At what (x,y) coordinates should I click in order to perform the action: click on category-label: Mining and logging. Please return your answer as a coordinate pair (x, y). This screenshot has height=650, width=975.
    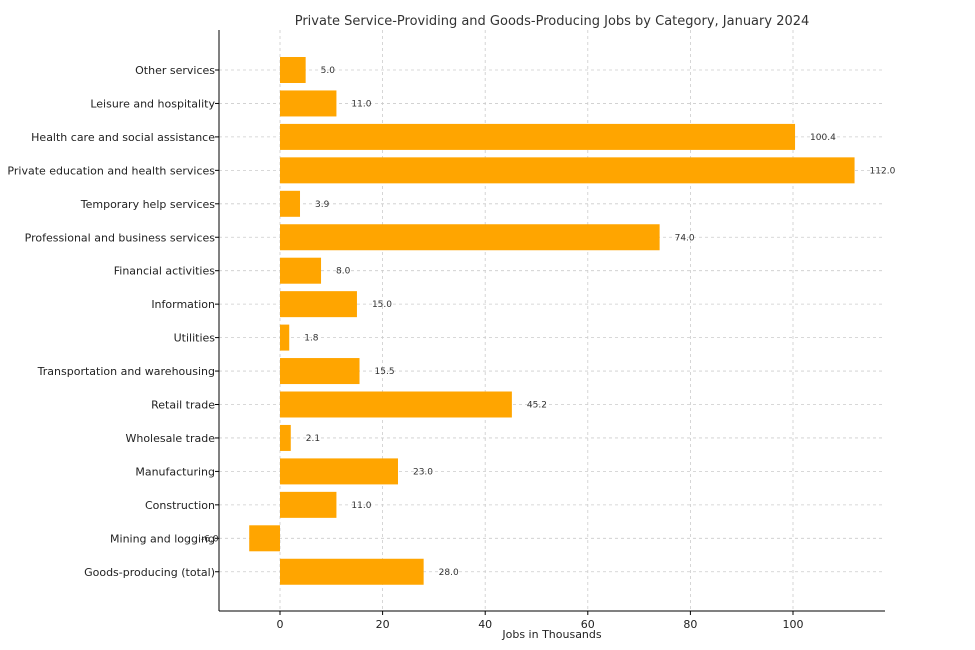
    Looking at the image, I should click on (162, 538).